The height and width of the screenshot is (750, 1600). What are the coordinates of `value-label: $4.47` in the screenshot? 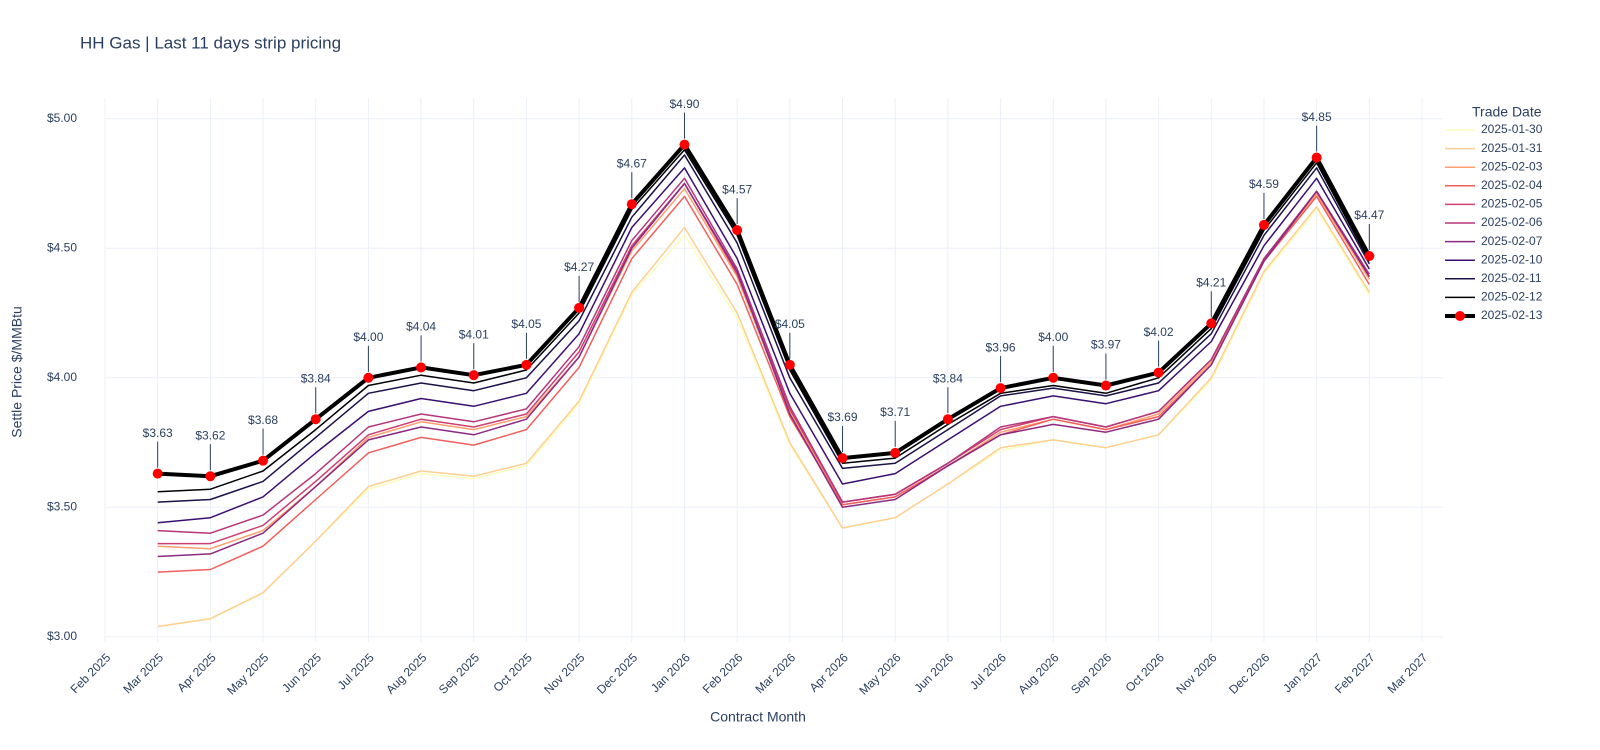 It's located at (1369, 215).